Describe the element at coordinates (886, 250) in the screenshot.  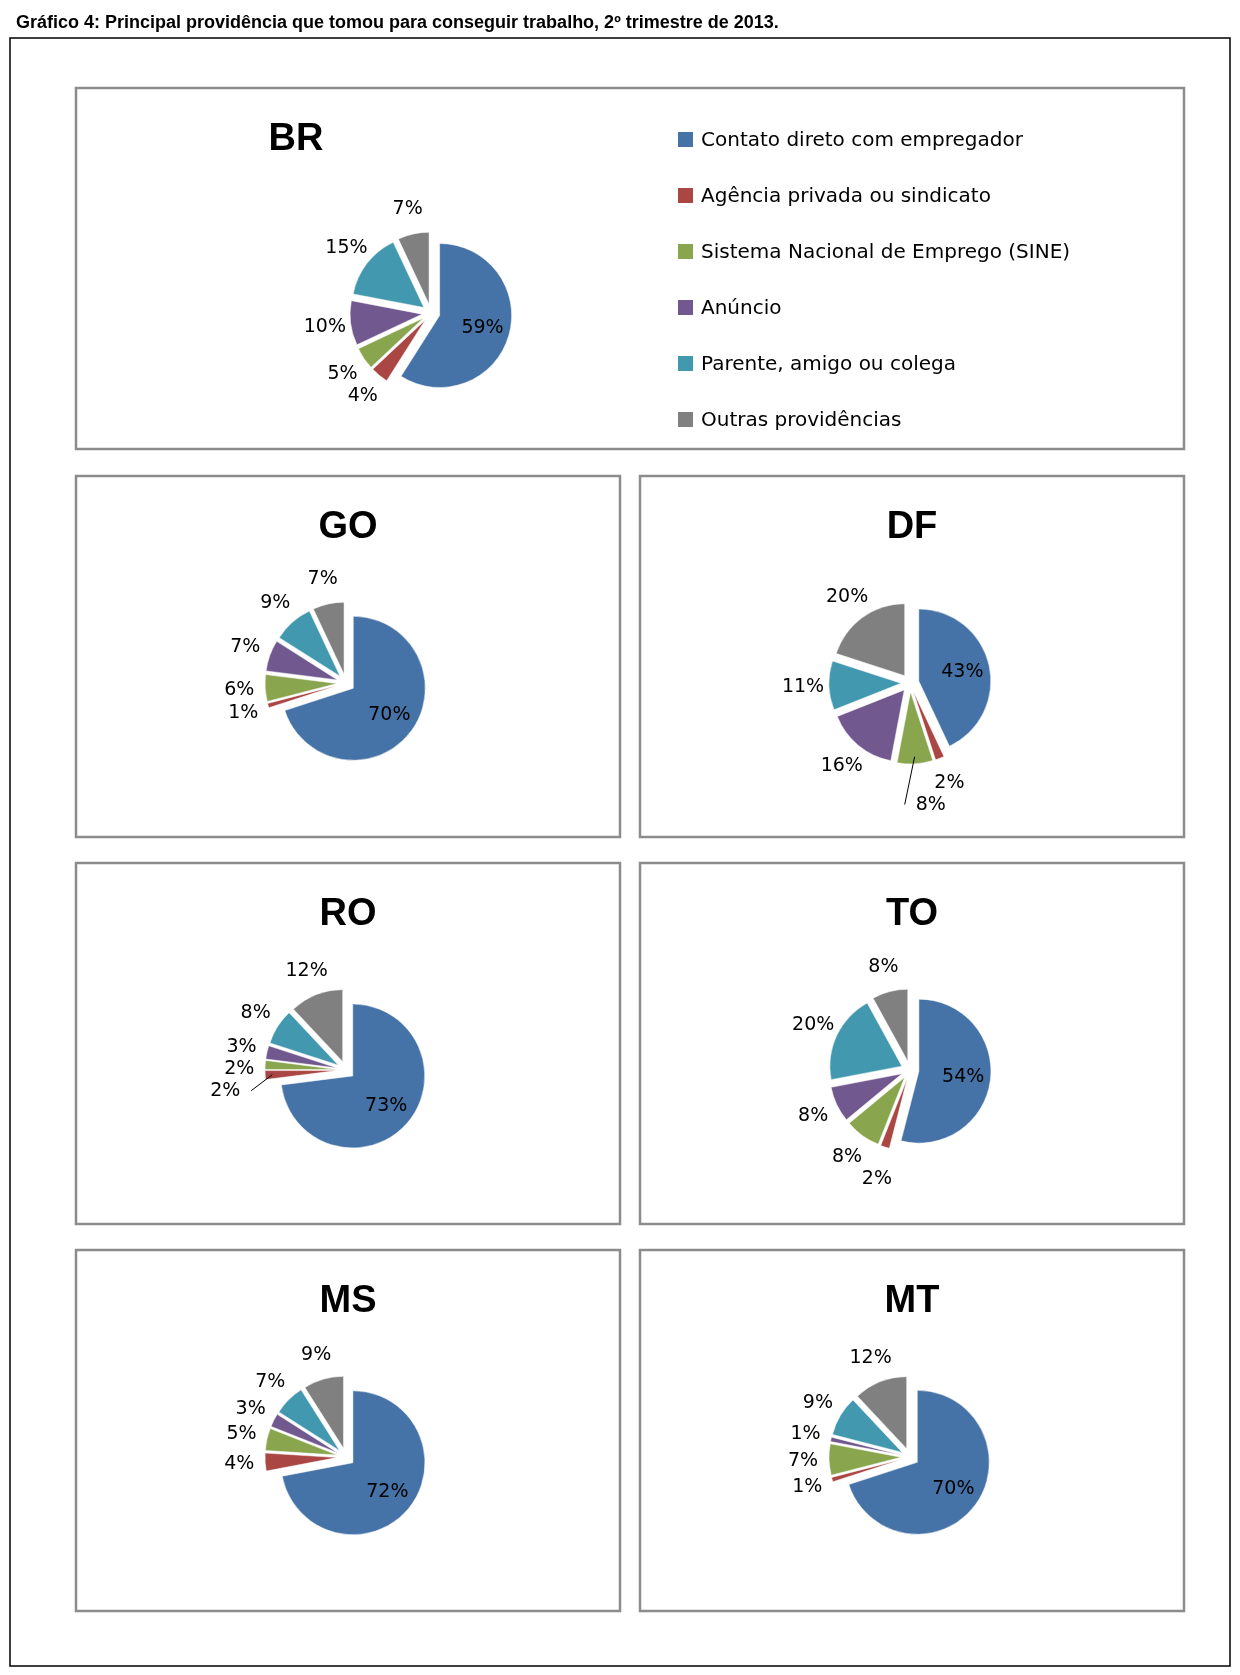
I see `legend-label: Sistema Nacional de Emprego (SINE)` at that location.